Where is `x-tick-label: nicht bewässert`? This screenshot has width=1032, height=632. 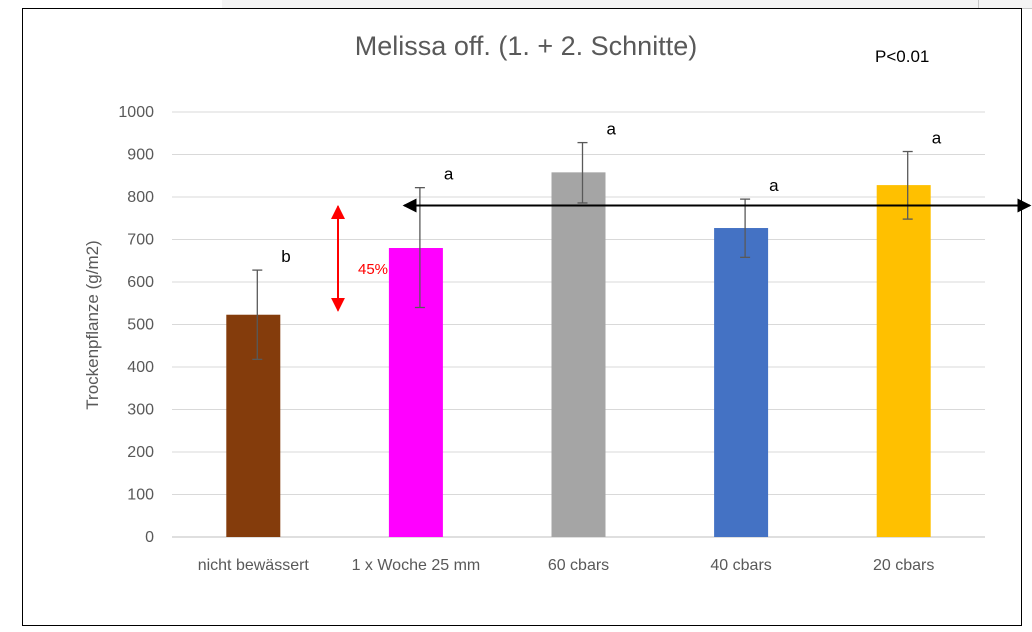
x-tick-label: nicht bewässert is located at coordinates (254, 565).